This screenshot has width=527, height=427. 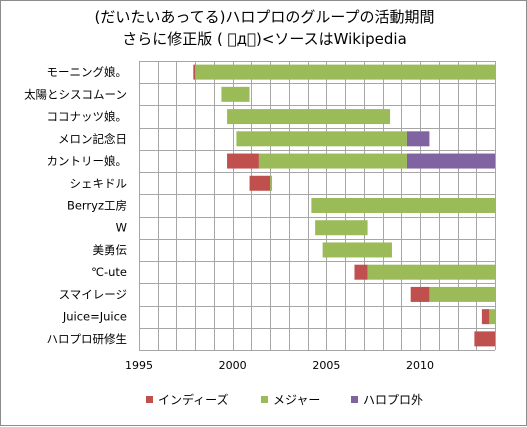 I want to click on row-label: W, so click(x=121, y=228).